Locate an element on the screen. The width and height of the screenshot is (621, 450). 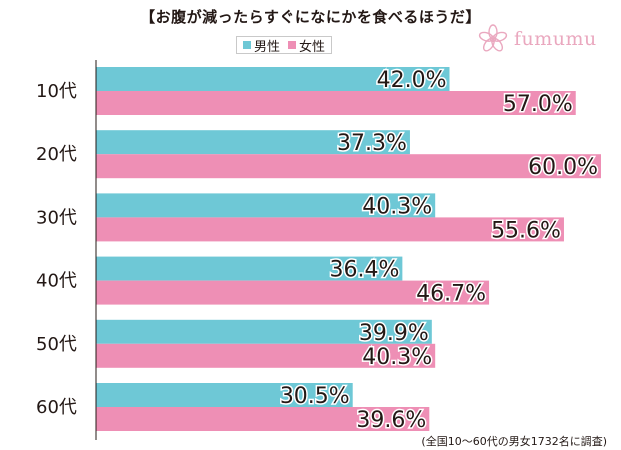
category-label: 30代 is located at coordinates (56, 217).